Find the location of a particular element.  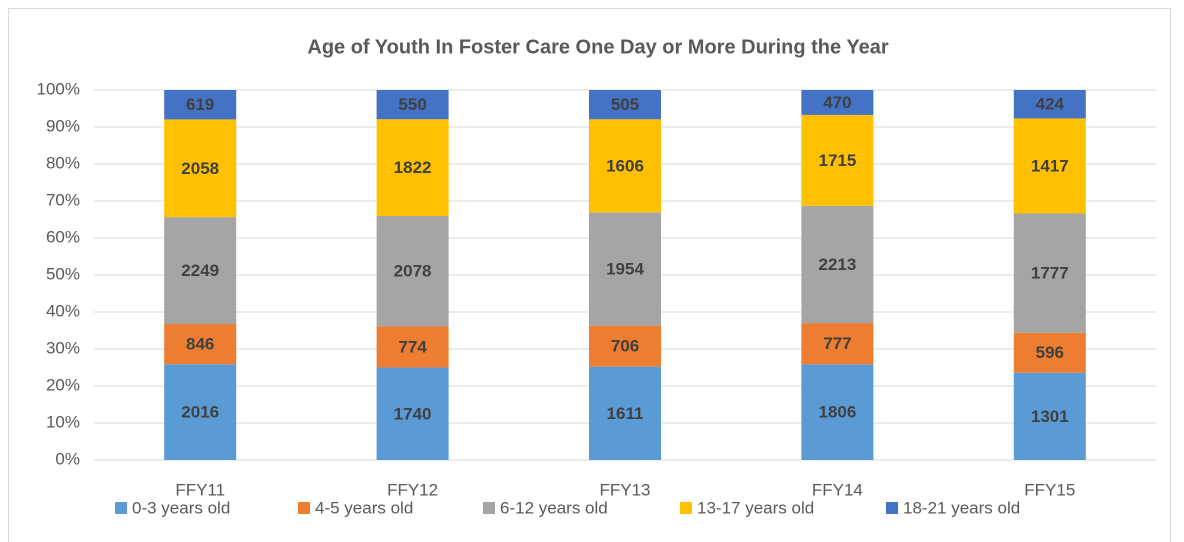

data-label: 424 is located at coordinates (1050, 104).